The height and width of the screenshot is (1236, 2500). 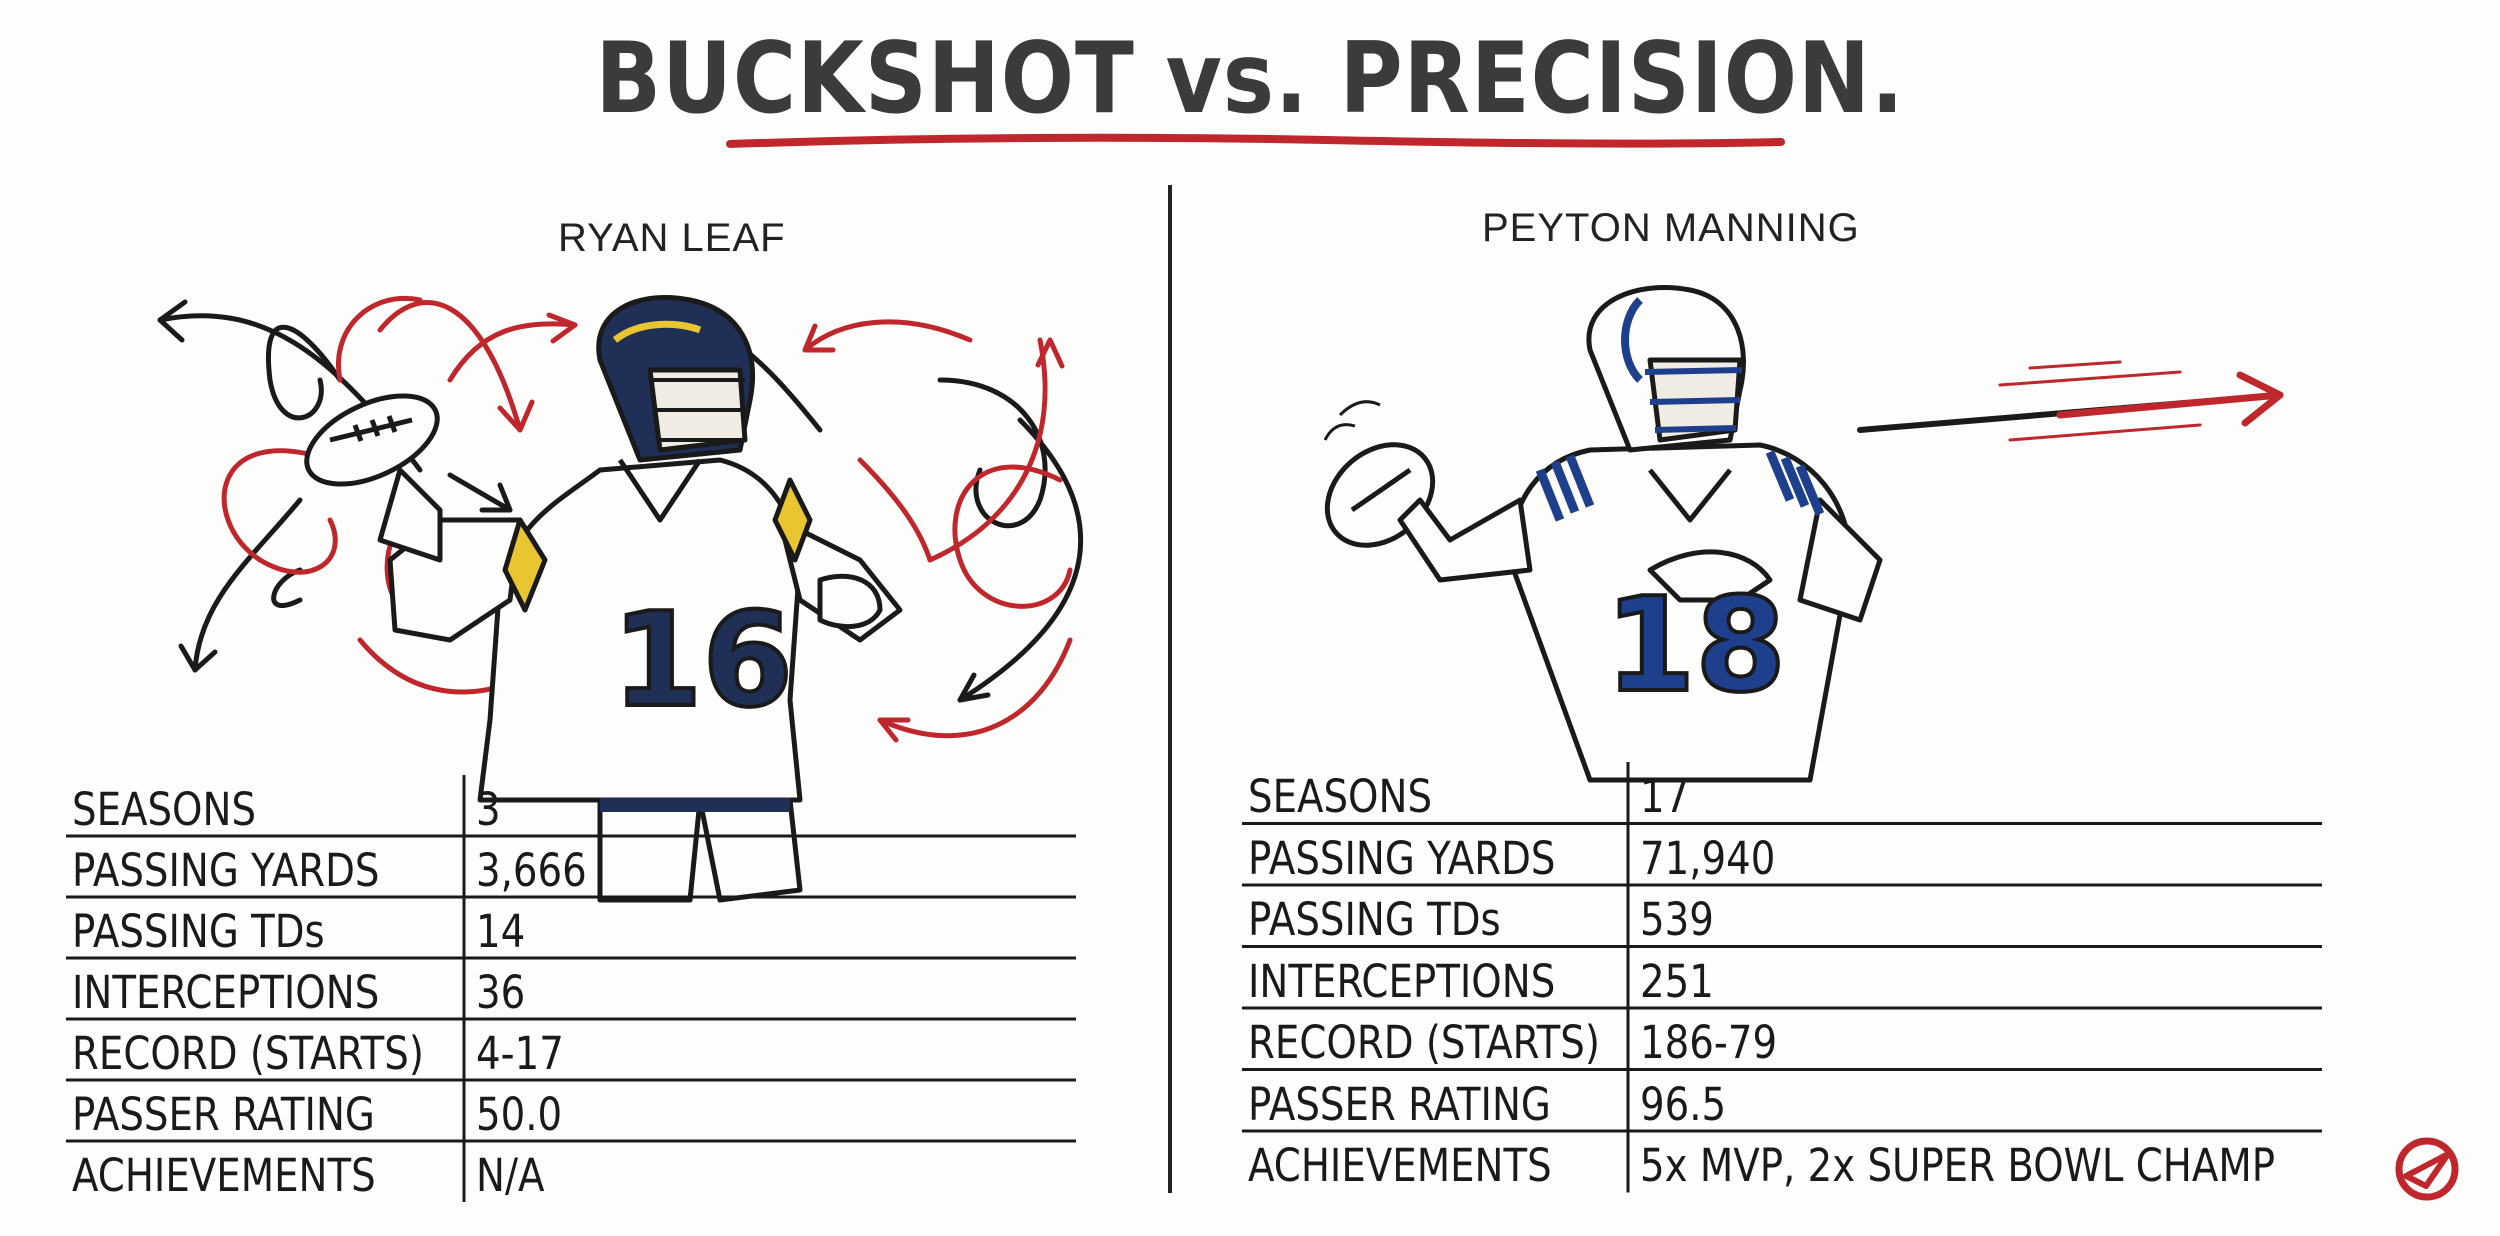 What do you see at coordinates (1170, 689) in the screenshot?
I see `center-divider` at bounding box center [1170, 689].